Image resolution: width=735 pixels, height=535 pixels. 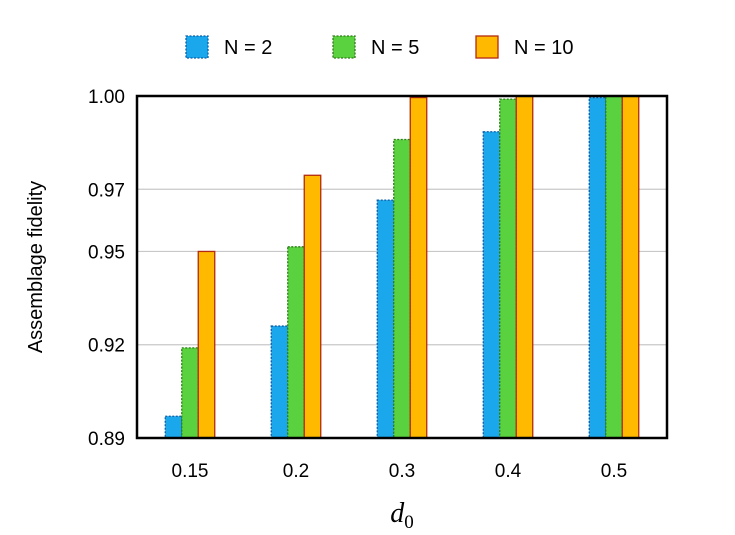 What do you see at coordinates (543, 48) in the screenshot?
I see `legend-label: N = 10` at bounding box center [543, 48].